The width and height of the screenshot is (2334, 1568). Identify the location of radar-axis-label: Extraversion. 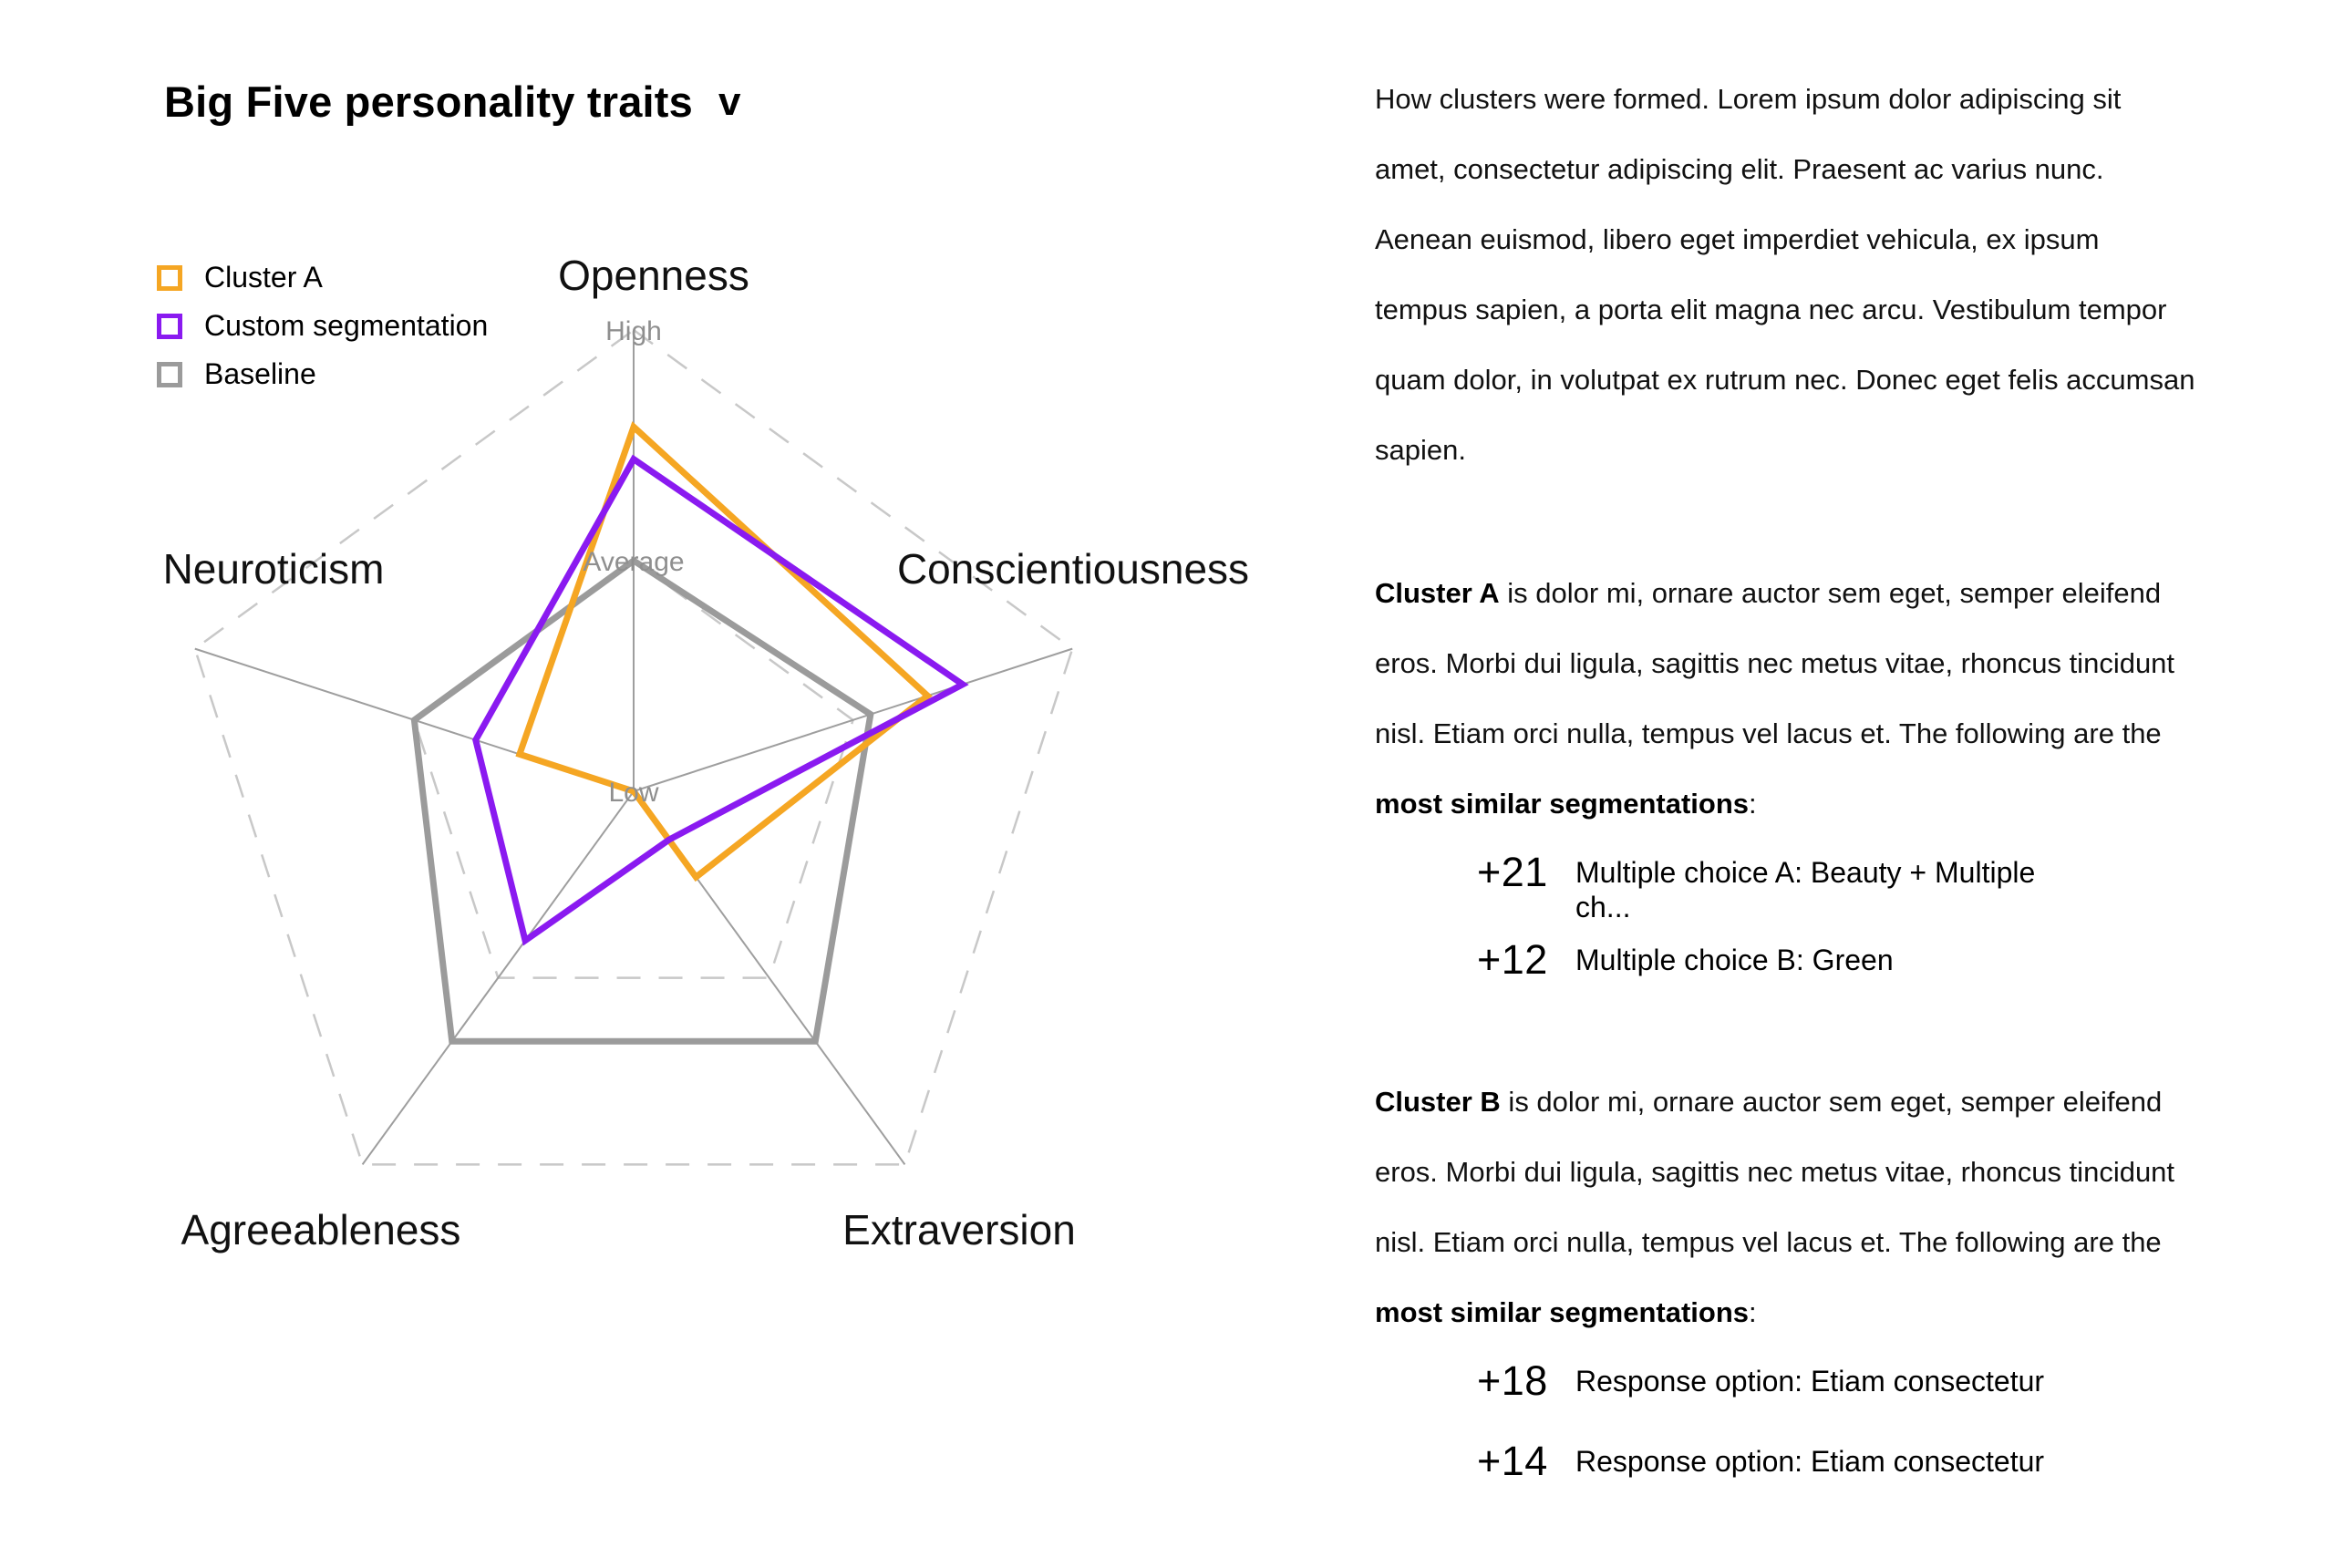
(959, 1229).